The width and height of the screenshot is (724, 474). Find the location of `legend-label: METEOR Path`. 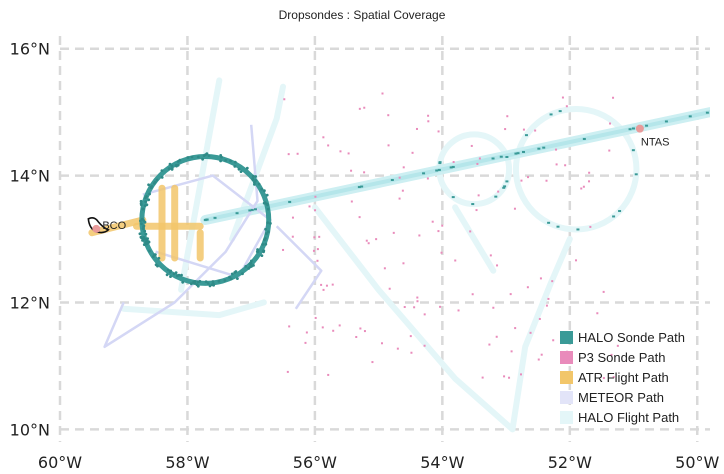

legend-label: METEOR Path is located at coordinates (621, 397).